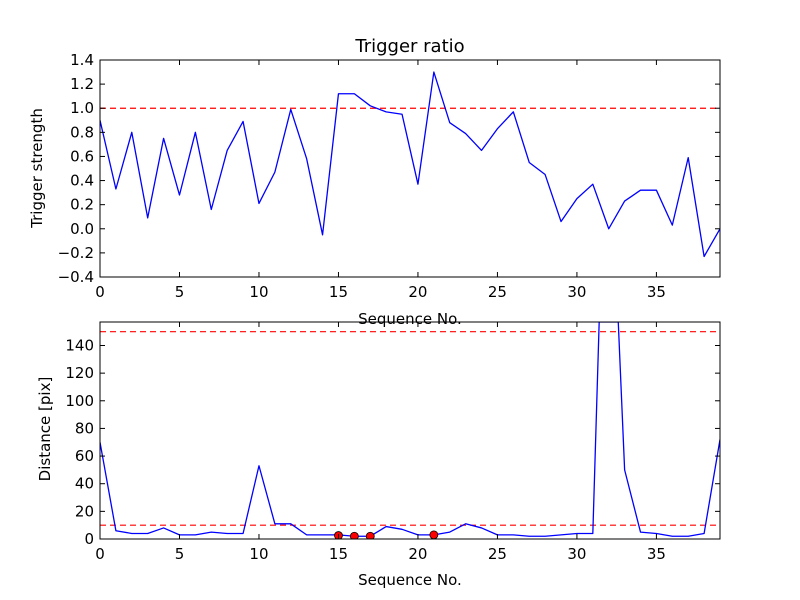  What do you see at coordinates (82, 60) in the screenshot?
I see `trigger-y-tick-label: 1.4` at bounding box center [82, 60].